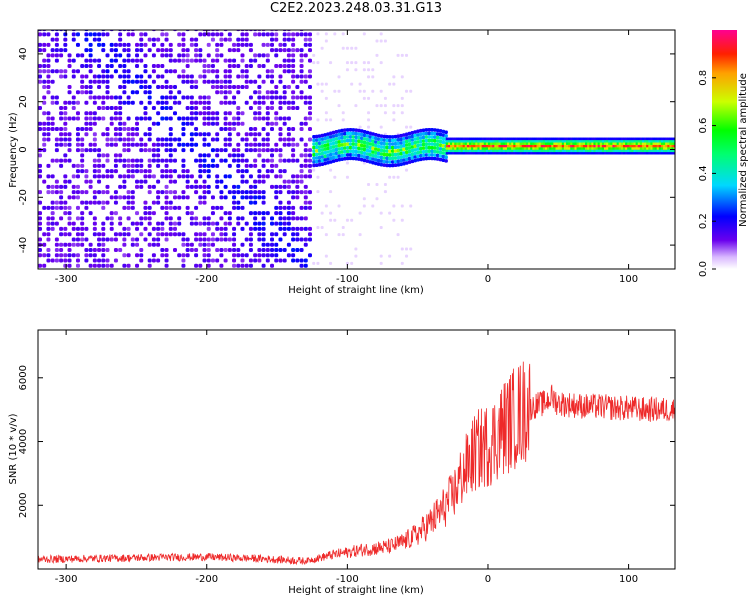  Describe the element at coordinates (23, 245) in the screenshot. I see `spectrogram-y-tick-label: -40` at that location.